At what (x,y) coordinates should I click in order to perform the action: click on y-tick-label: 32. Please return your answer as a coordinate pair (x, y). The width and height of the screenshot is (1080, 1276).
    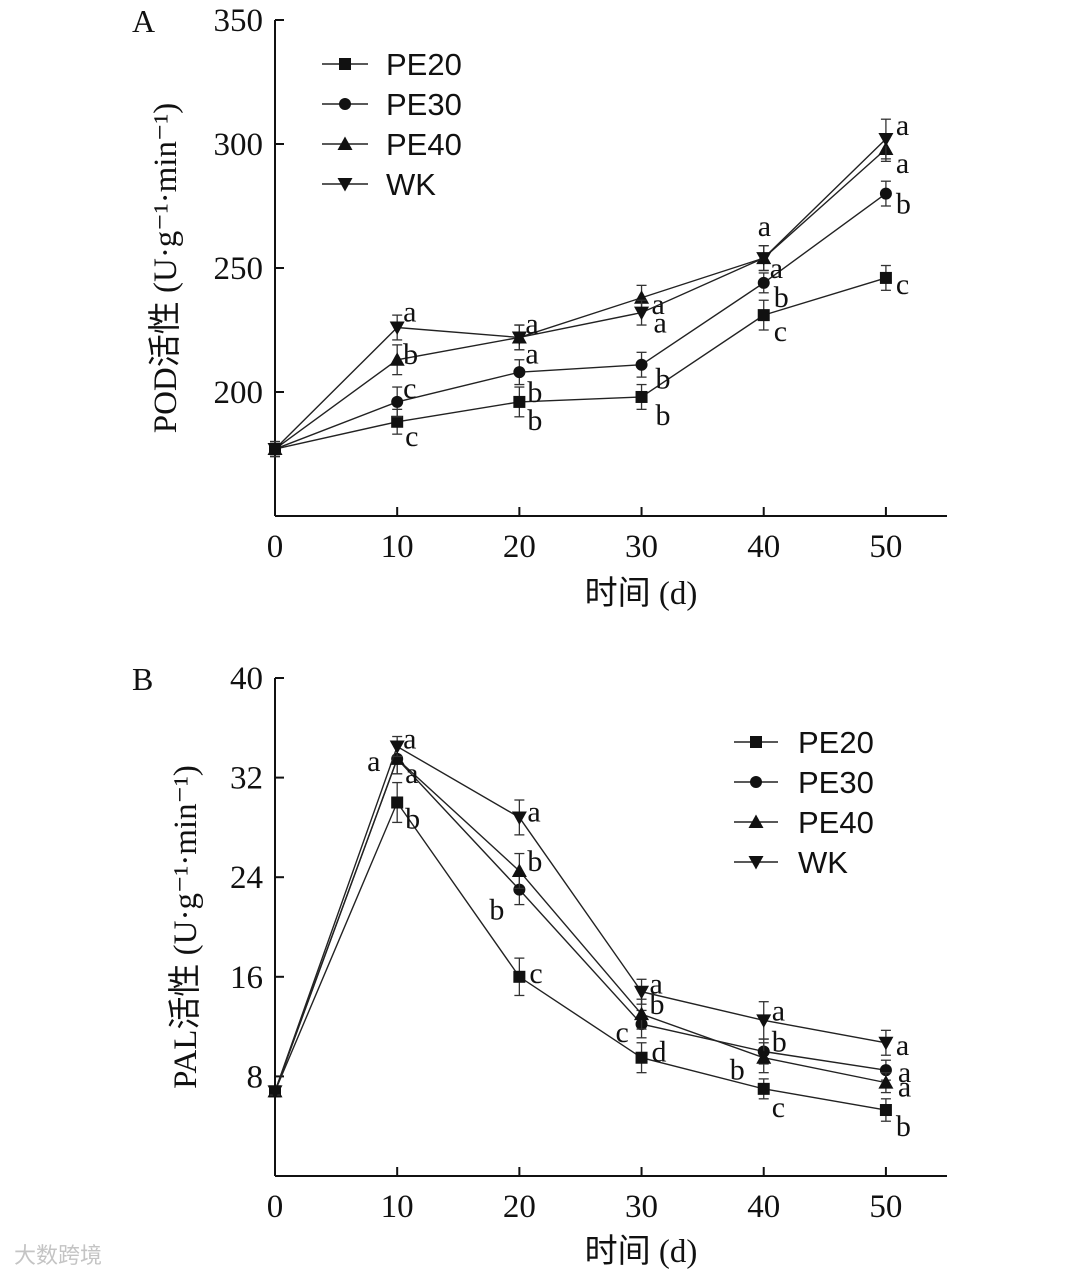
    Looking at the image, I should click on (246, 779).